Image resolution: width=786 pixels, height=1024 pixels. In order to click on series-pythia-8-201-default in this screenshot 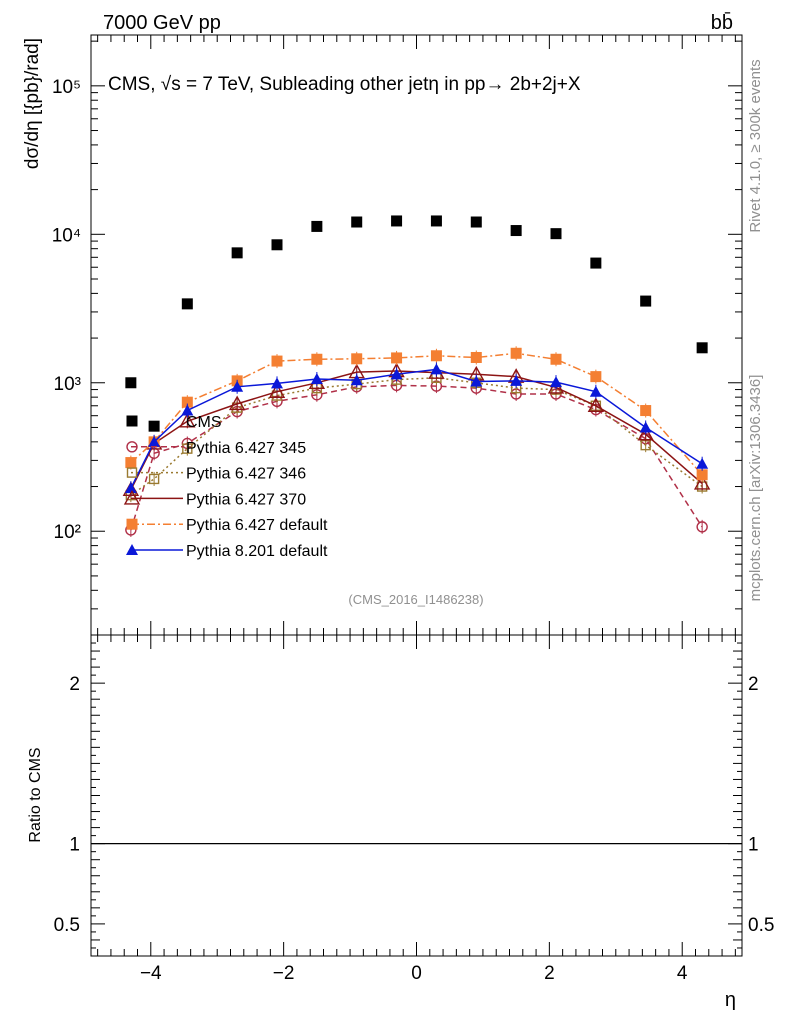, I will do `click(416, 429)`.